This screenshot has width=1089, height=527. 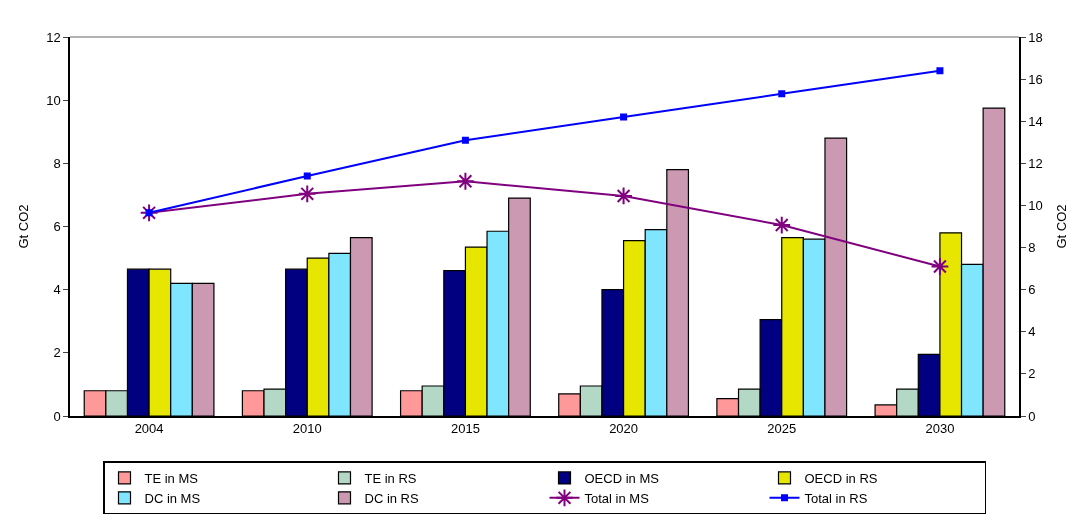 I want to click on y2-tick-label: 10, so click(x=1035, y=205).